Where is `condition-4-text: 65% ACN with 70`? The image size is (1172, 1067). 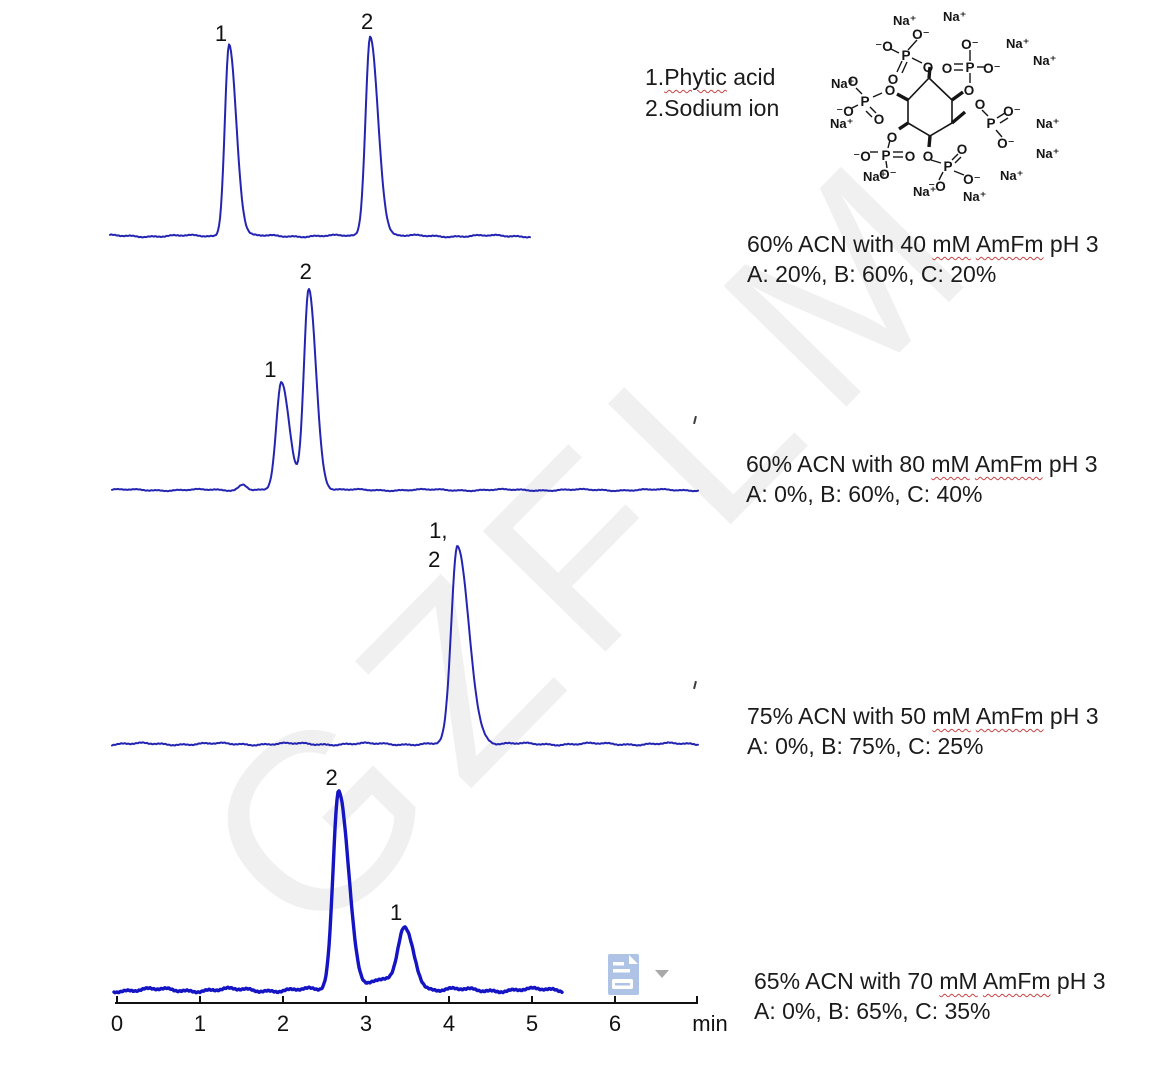
condition-4-text: 65% ACN with 70 is located at coordinates (847, 981).